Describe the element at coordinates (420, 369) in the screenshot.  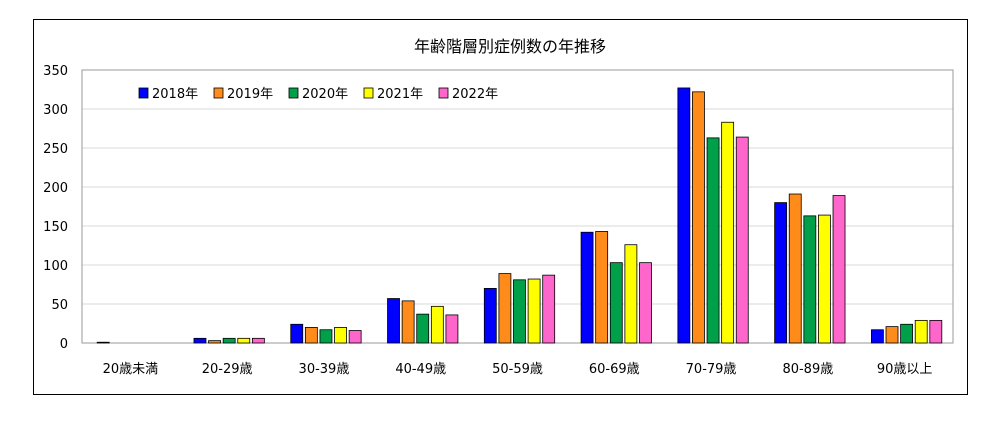
I see `x-tick-label: 40-49歳` at that location.